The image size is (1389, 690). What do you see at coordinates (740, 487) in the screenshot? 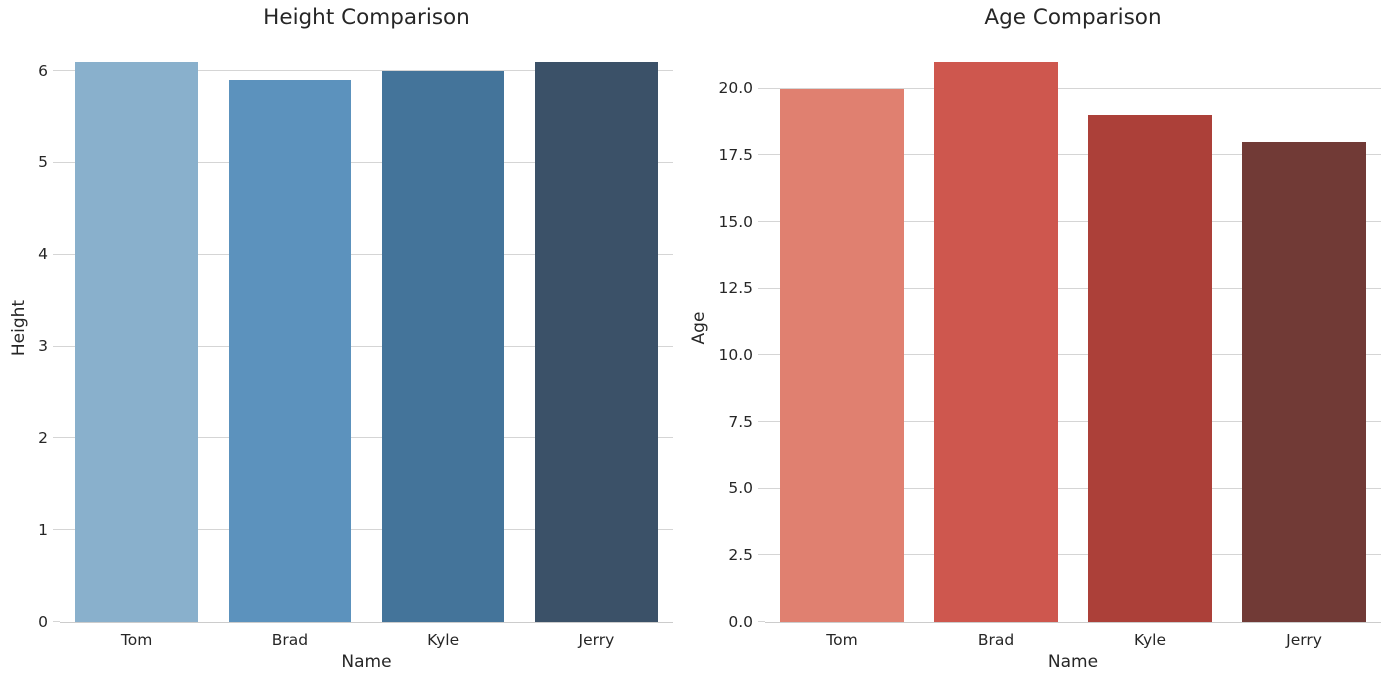
I see `y-tick-label: 5.0` at bounding box center [740, 487].